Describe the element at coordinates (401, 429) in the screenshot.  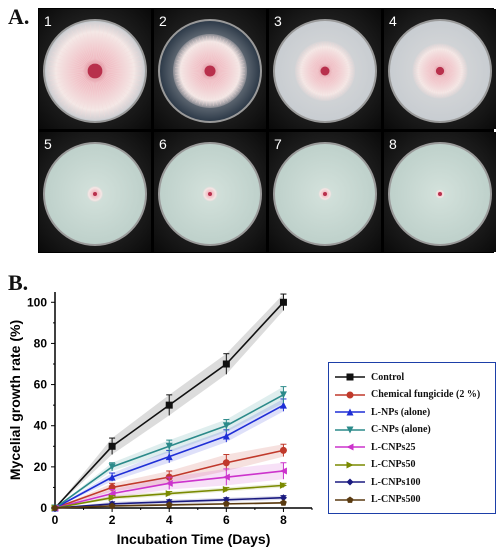
I see `legend-label: C-NPs (alone)` at that location.